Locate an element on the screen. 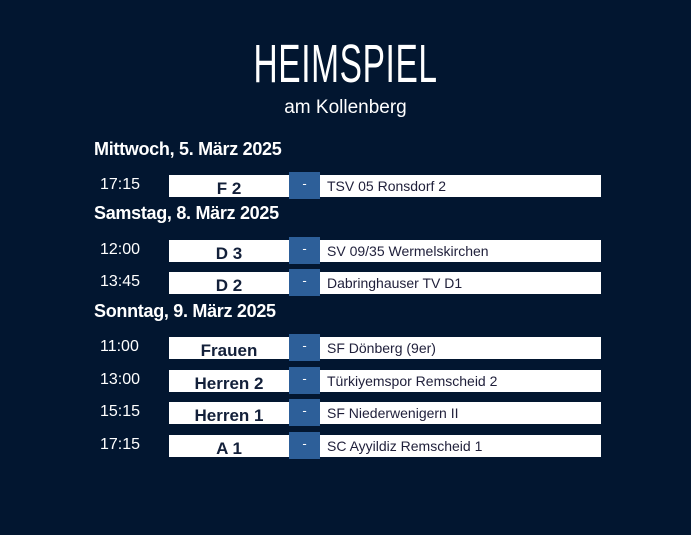 The height and width of the screenshot is (535, 691). match-row: 13:45 D 2 - Dabringhauser TV D1 is located at coordinates (345, 282).